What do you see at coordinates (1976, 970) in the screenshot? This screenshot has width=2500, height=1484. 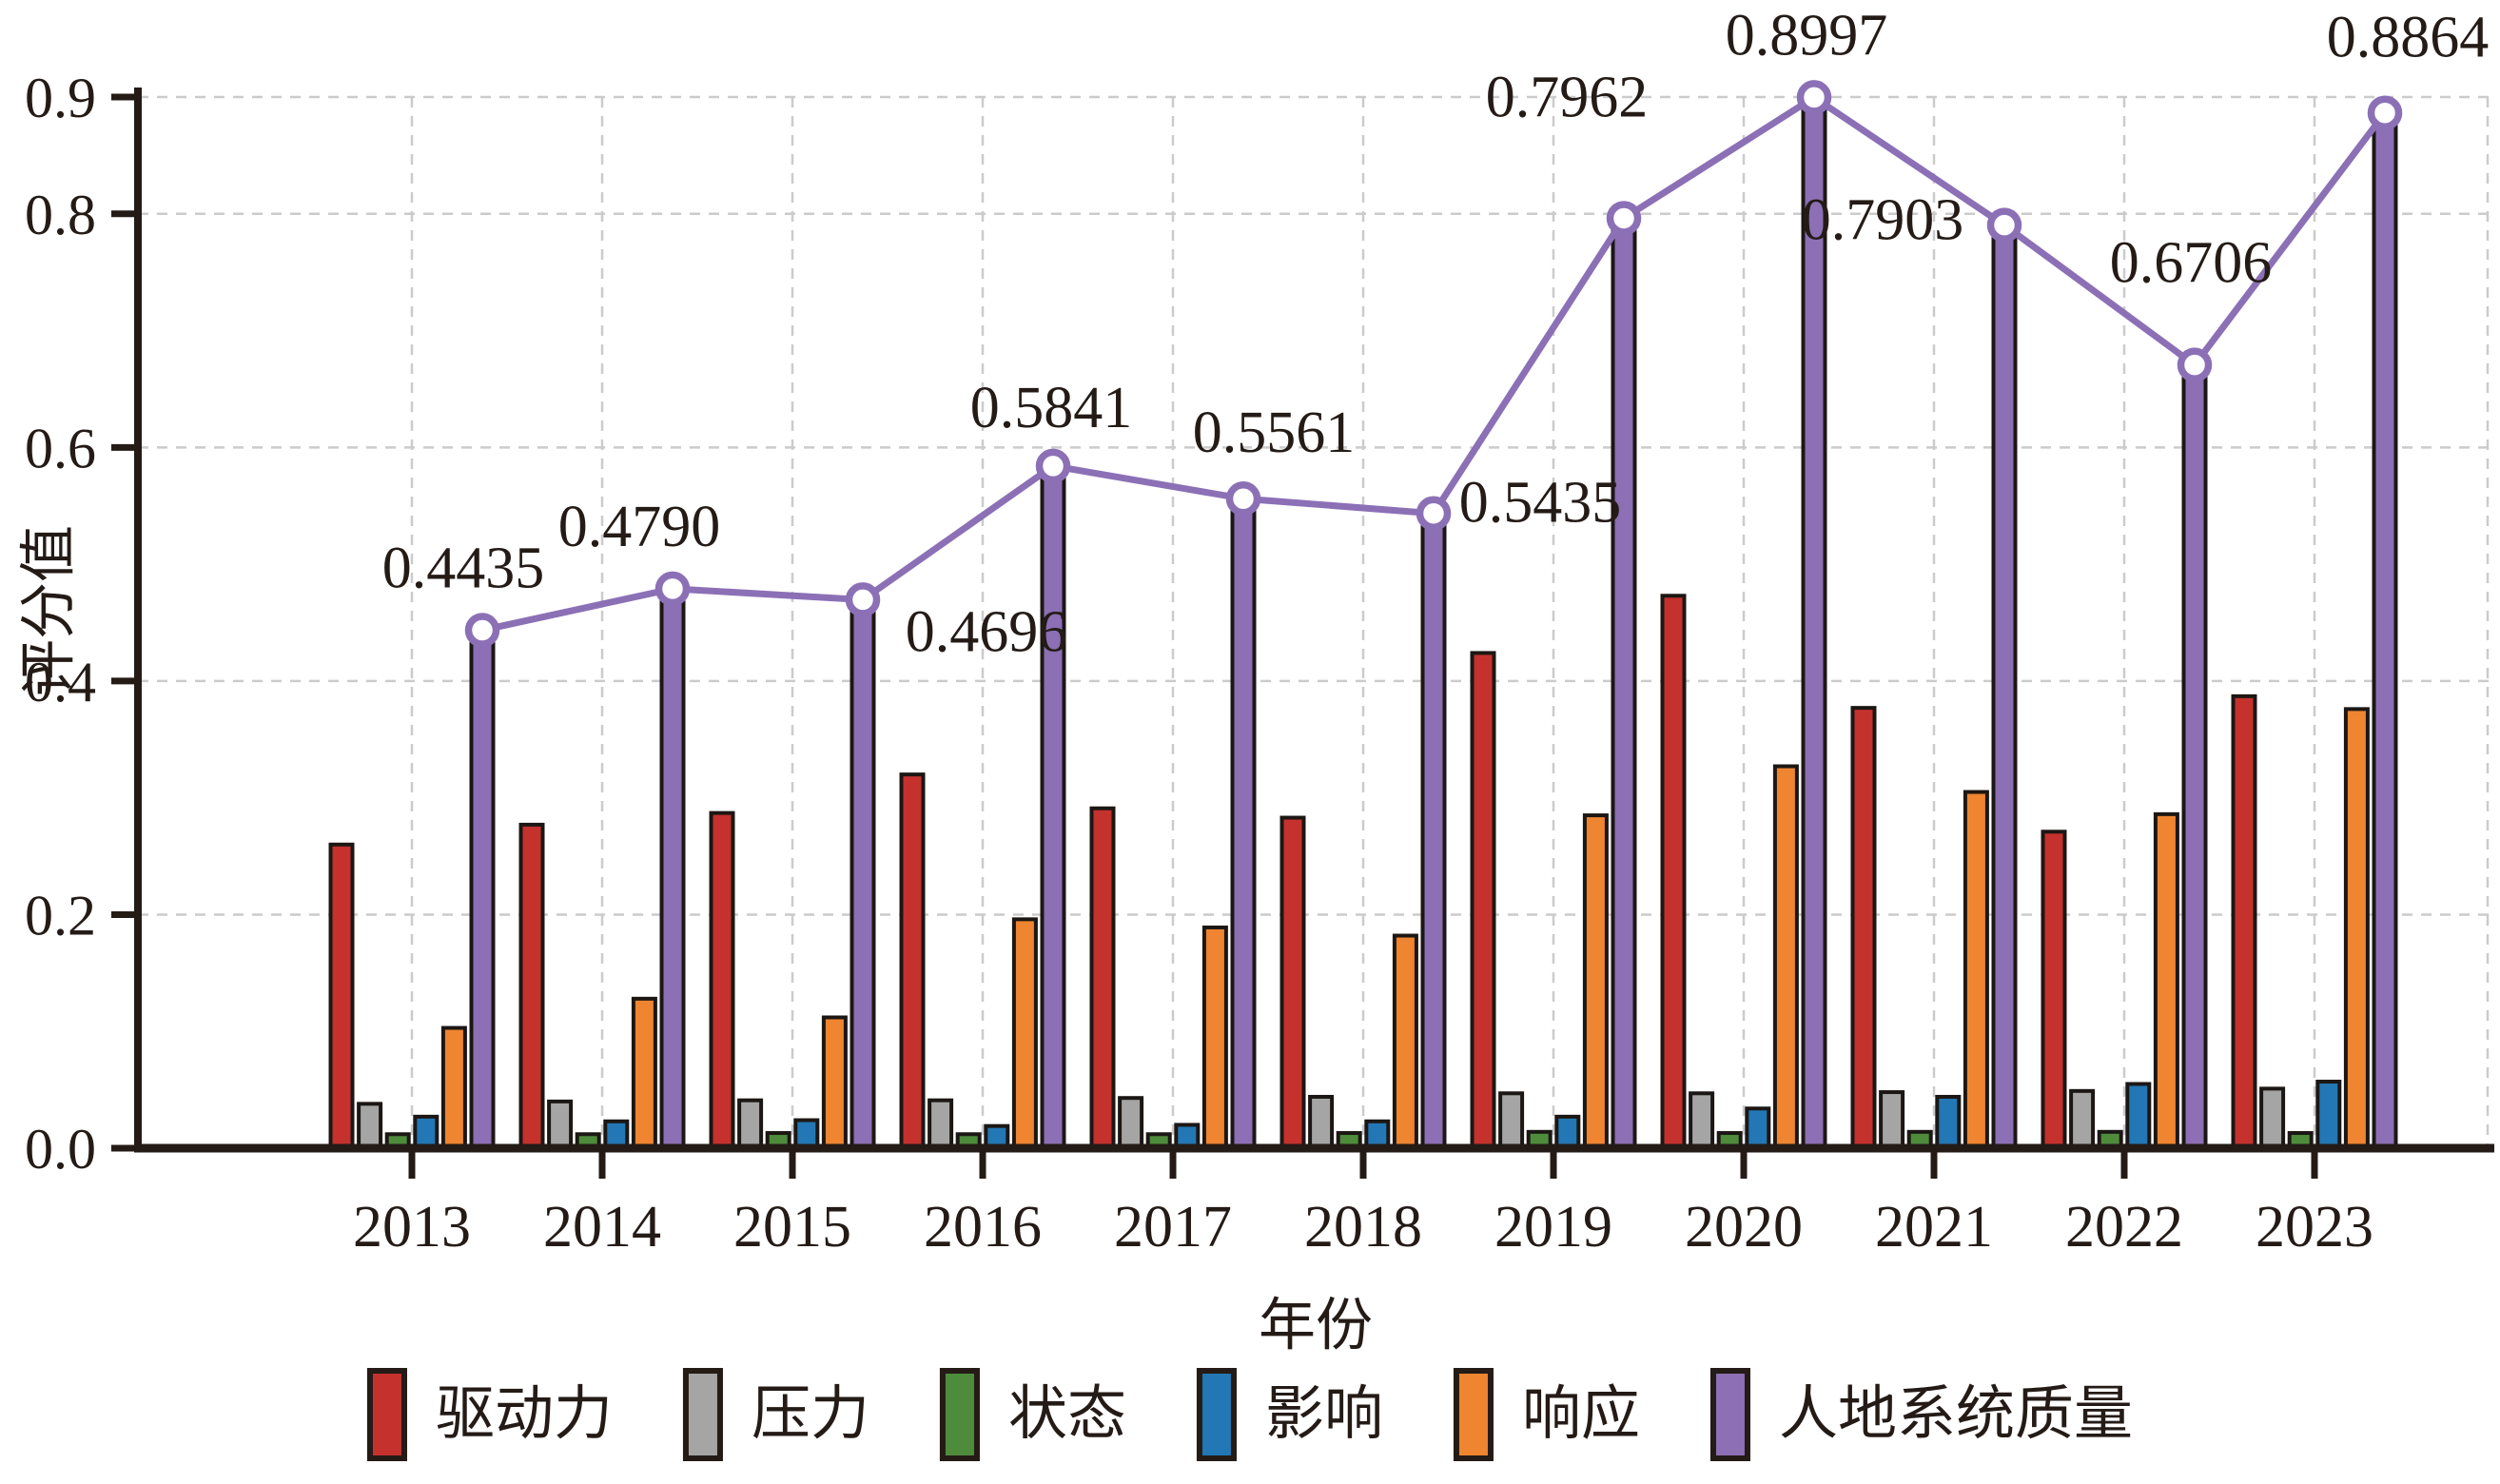 I see `bar-response-2021` at bounding box center [1976, 970].